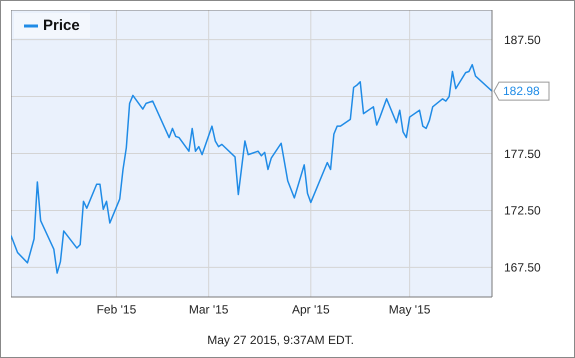  What do you see at coordinates (523, 211) in the screenshot?
I see `y-tick-label: 172.50` at bounding box center [523, 211].